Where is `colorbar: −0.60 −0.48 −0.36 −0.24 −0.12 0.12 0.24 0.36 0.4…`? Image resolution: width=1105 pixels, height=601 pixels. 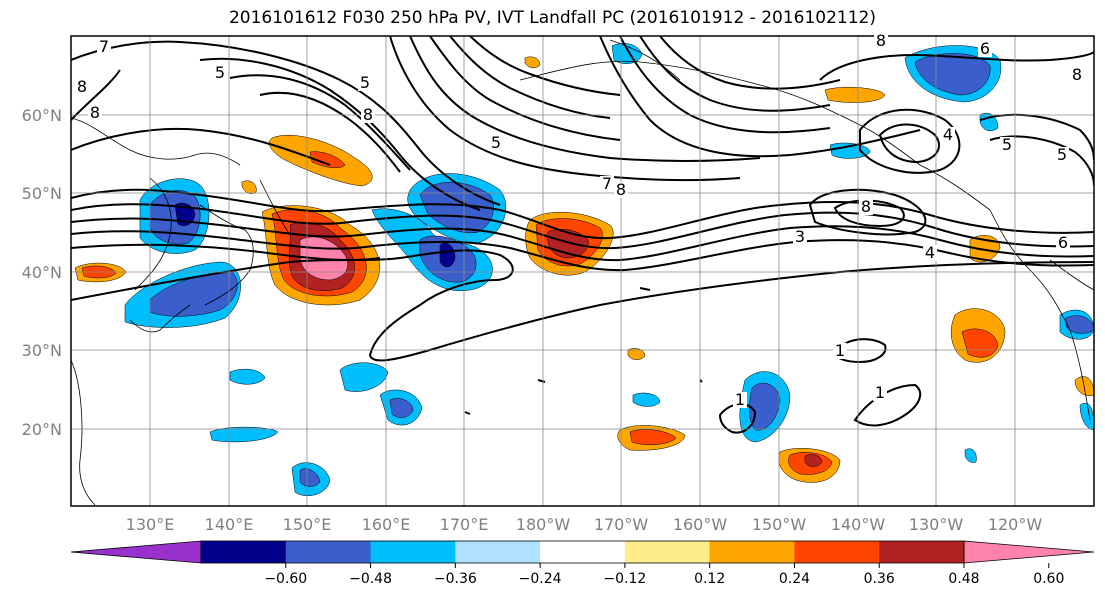
colorbar: −0.60 −0.48 −0.36 −0.24 −0.12 0.12 0.24 0.36 0.4… is located at coordinates (582, 563).